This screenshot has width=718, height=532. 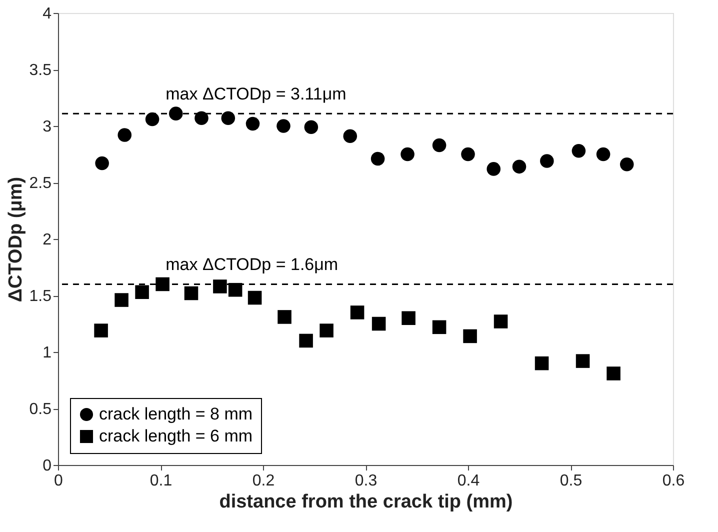 I want to click on y-tick-label: 0.5, so click(x=40, y=409).